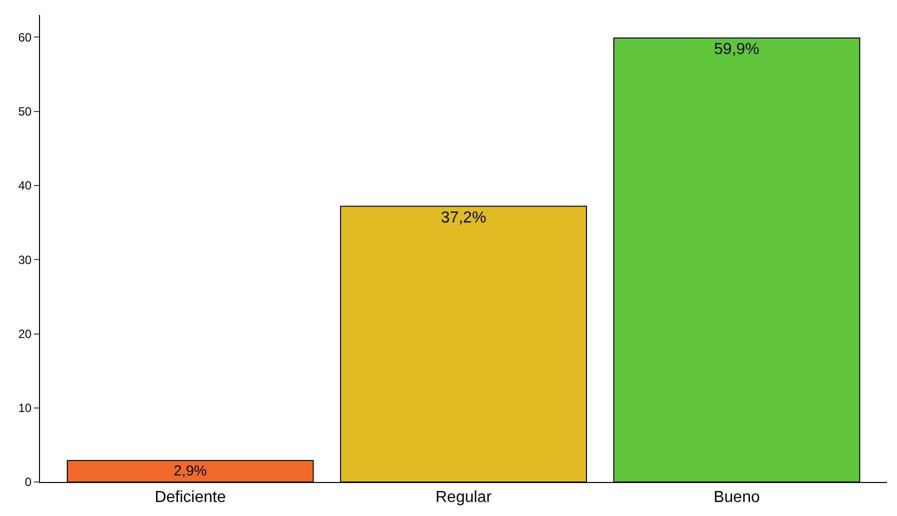  I want to click on x-tick-label: Deficiente, so click(190, 497).